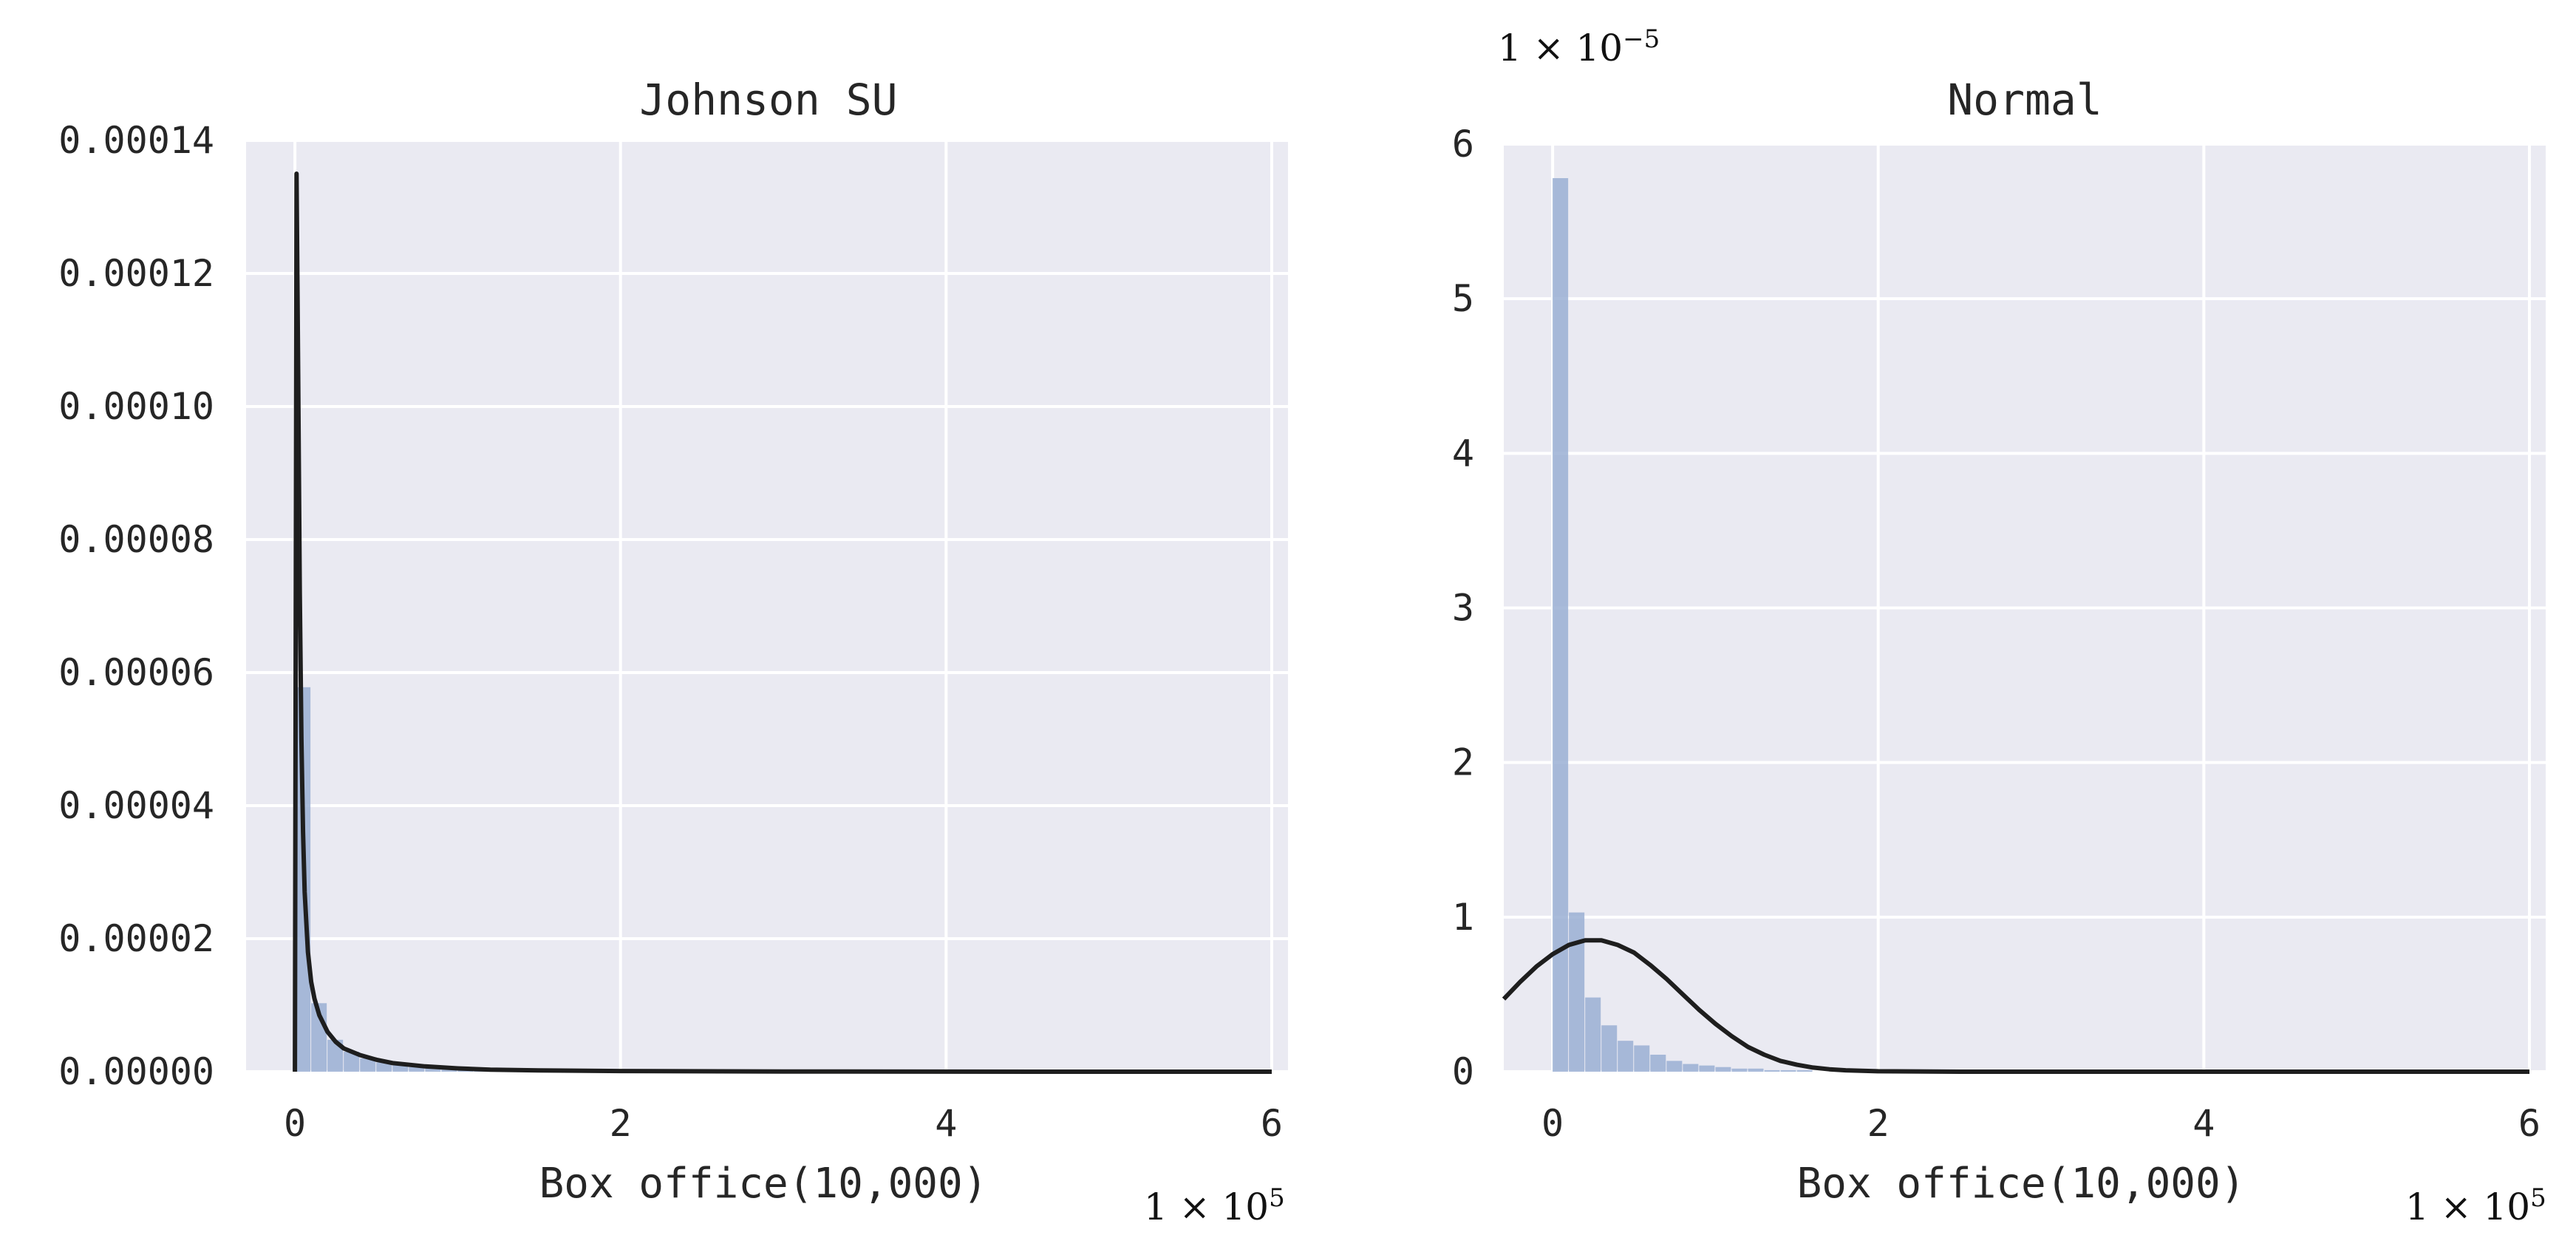  What do you see at coordinates (2015, 1006) in the screenshot?
I see `normal-fit-curve` at bounding box center [2015, 1006].